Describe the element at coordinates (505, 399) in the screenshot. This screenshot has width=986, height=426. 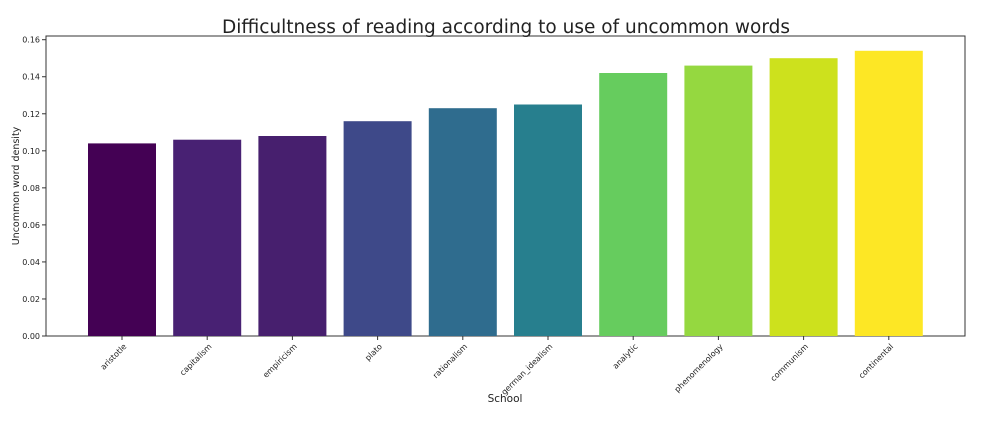
I see `x-axis-label: School` at that location.